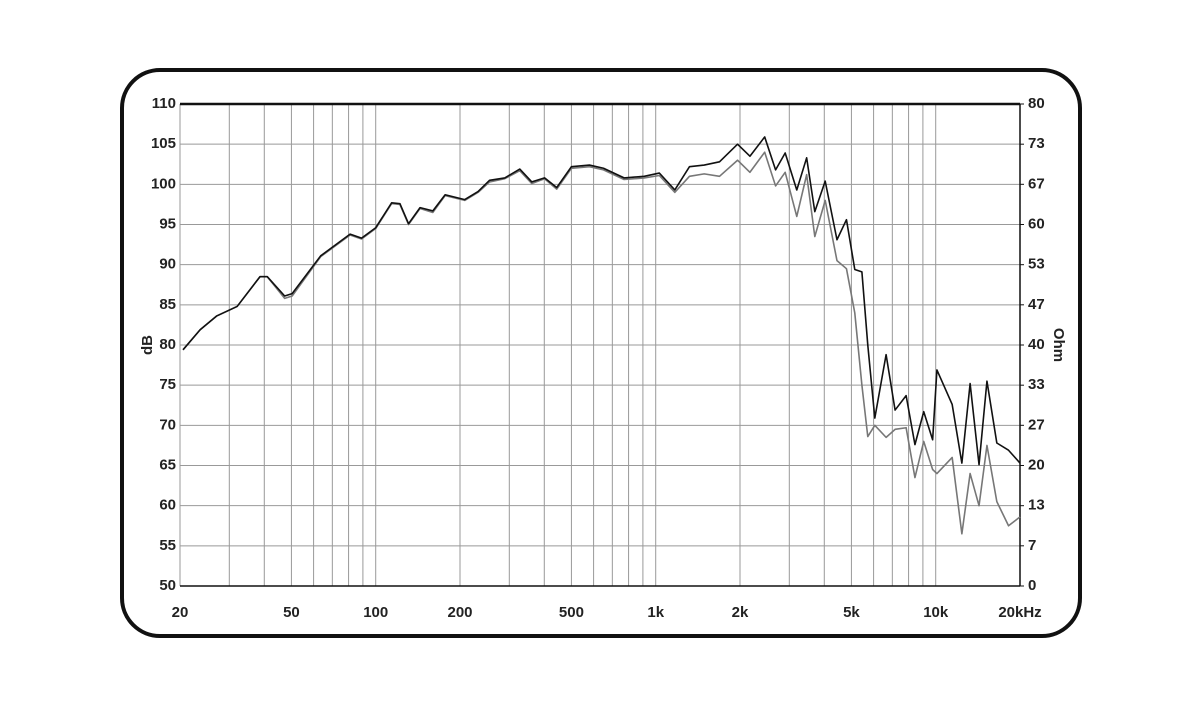 The width and height of the screenshot is (1200, 711). What do you see at coordinates (1036, 464) in the screenshot?
I see `y2-tick-label: 20` at bounding box center [1036, 464].